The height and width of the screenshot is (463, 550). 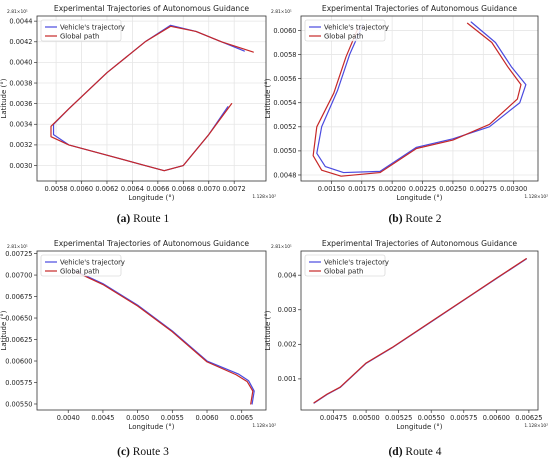 What do you see at coordinates (284, 31) in the screenshot?
I see `y-tick-label: 0.0060` at bounding box center [284, 31].